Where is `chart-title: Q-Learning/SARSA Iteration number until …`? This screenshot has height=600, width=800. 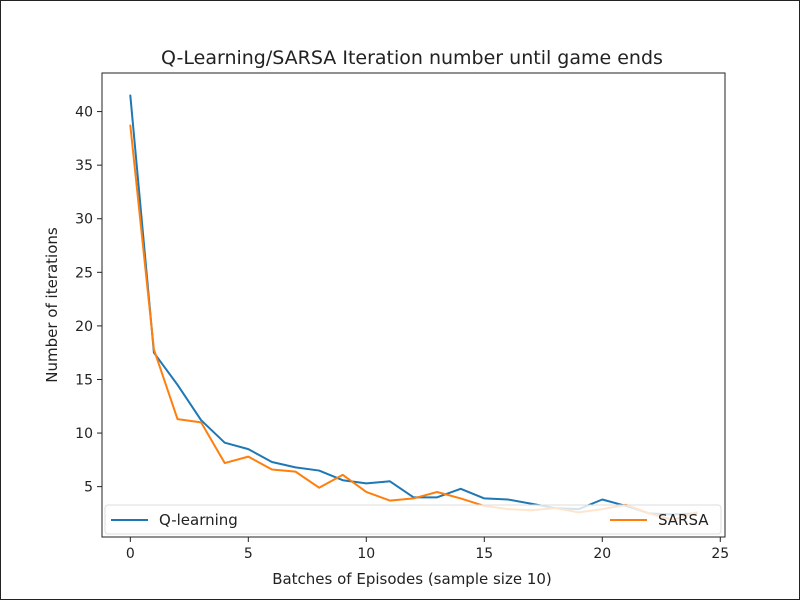 chart-title: Q-Learning/SARSA Iteration number until … is located at coordinates (412, 58).